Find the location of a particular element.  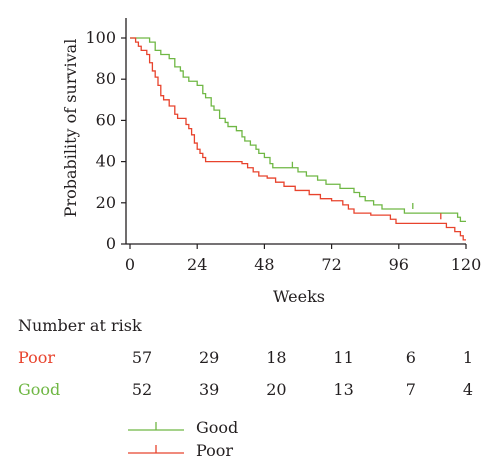

poor-line-sample-icon is located at coordinates (156, 449).